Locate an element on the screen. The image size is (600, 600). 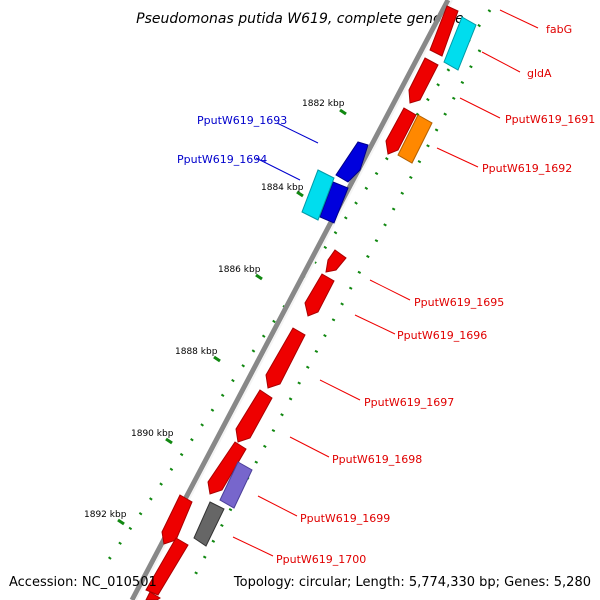
gene-label-PputW619_1692: PputW619_1692 is located at coordinates (527, 168).